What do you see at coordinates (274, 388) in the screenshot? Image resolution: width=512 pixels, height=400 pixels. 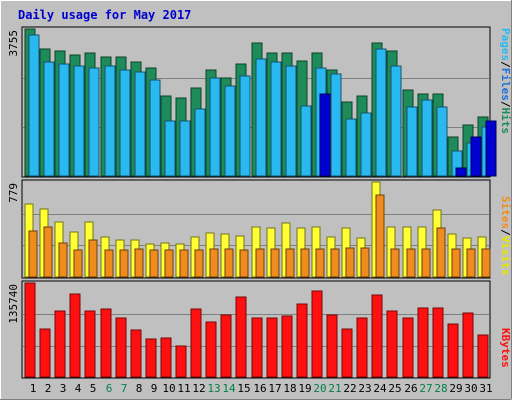 I see `x-tick-label-day-17: 17` at bounding box center [274, 388].